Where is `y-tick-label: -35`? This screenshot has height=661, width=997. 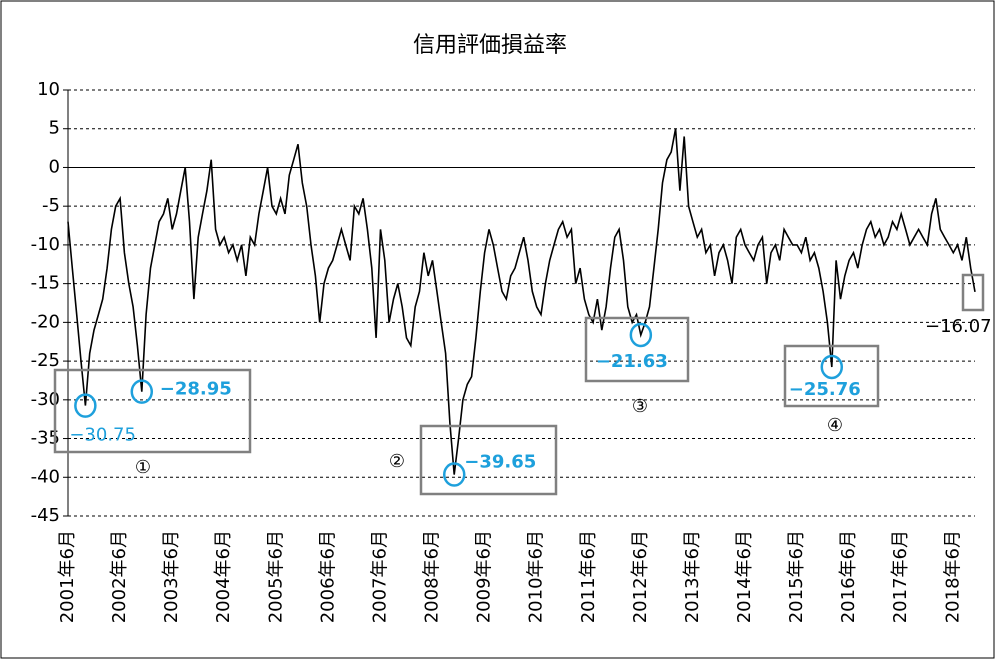 y-tick-label: -35 is located at coordinates (45, 438).